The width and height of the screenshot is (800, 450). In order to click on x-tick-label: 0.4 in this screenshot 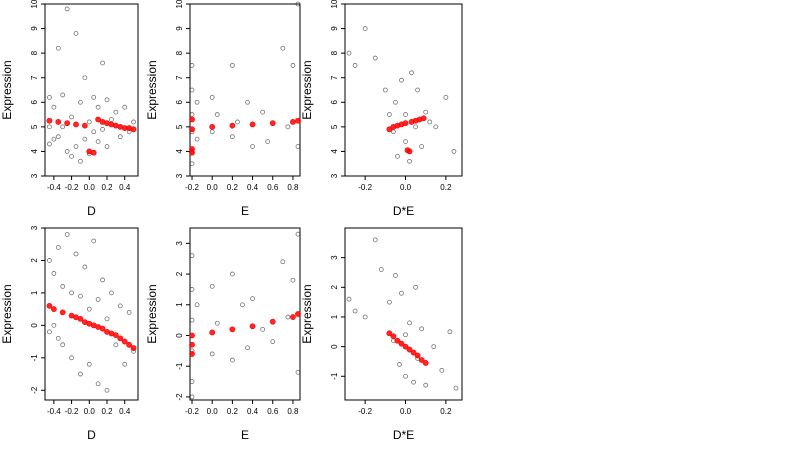, I will do `click(125, 411)`.